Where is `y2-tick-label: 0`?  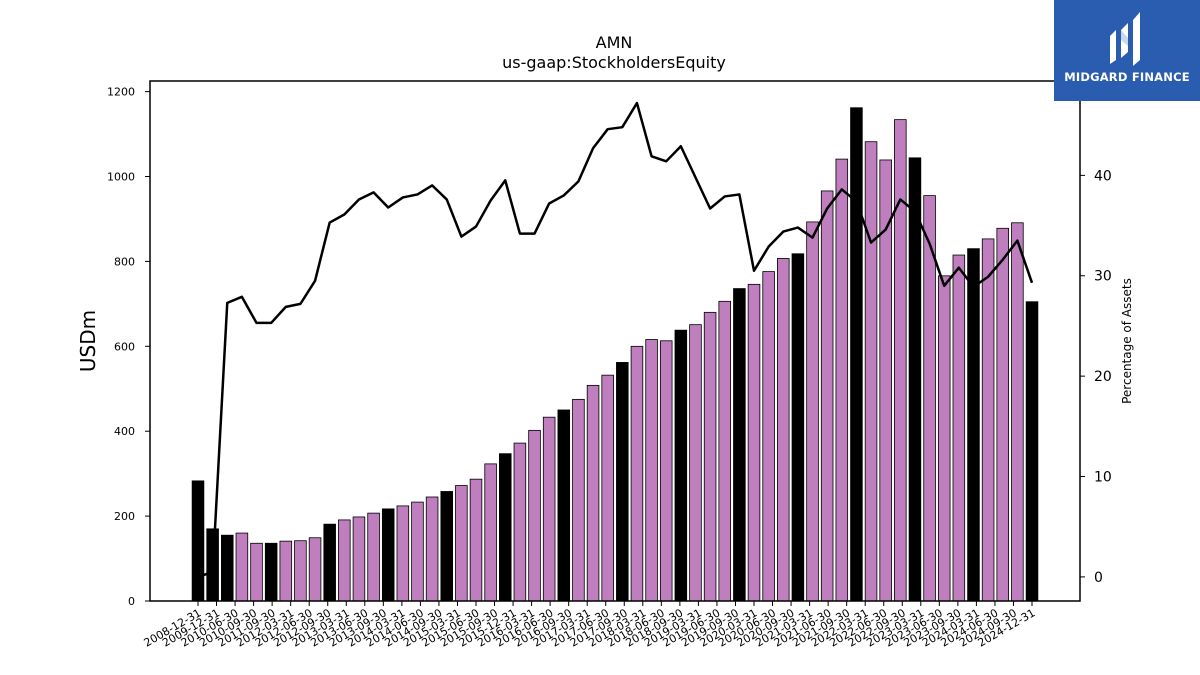
y2-tick-label: 0 is located at coordinates (1098, 578).